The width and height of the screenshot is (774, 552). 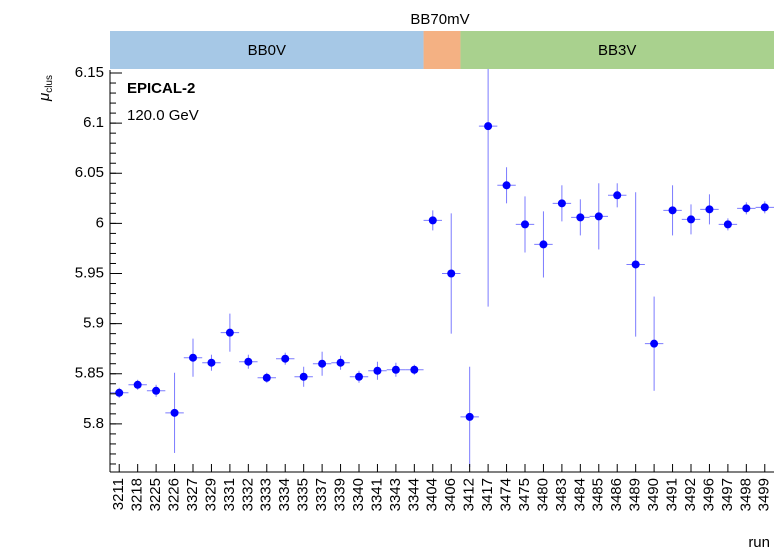 What do you see at coordinates (93, 122) in the screenshot?
I see `y-tick-label: 6.1` at bounding box center [93, 122].